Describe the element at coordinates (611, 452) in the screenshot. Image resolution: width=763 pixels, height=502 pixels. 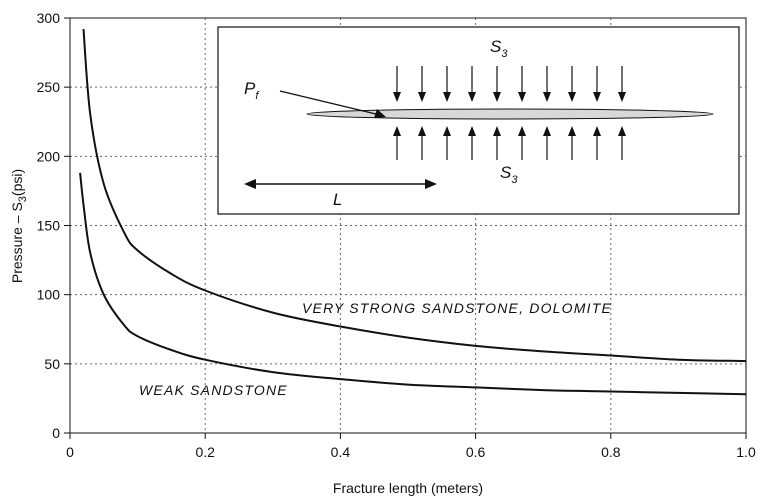
I see `x-tick-label: 0.8` at that location.